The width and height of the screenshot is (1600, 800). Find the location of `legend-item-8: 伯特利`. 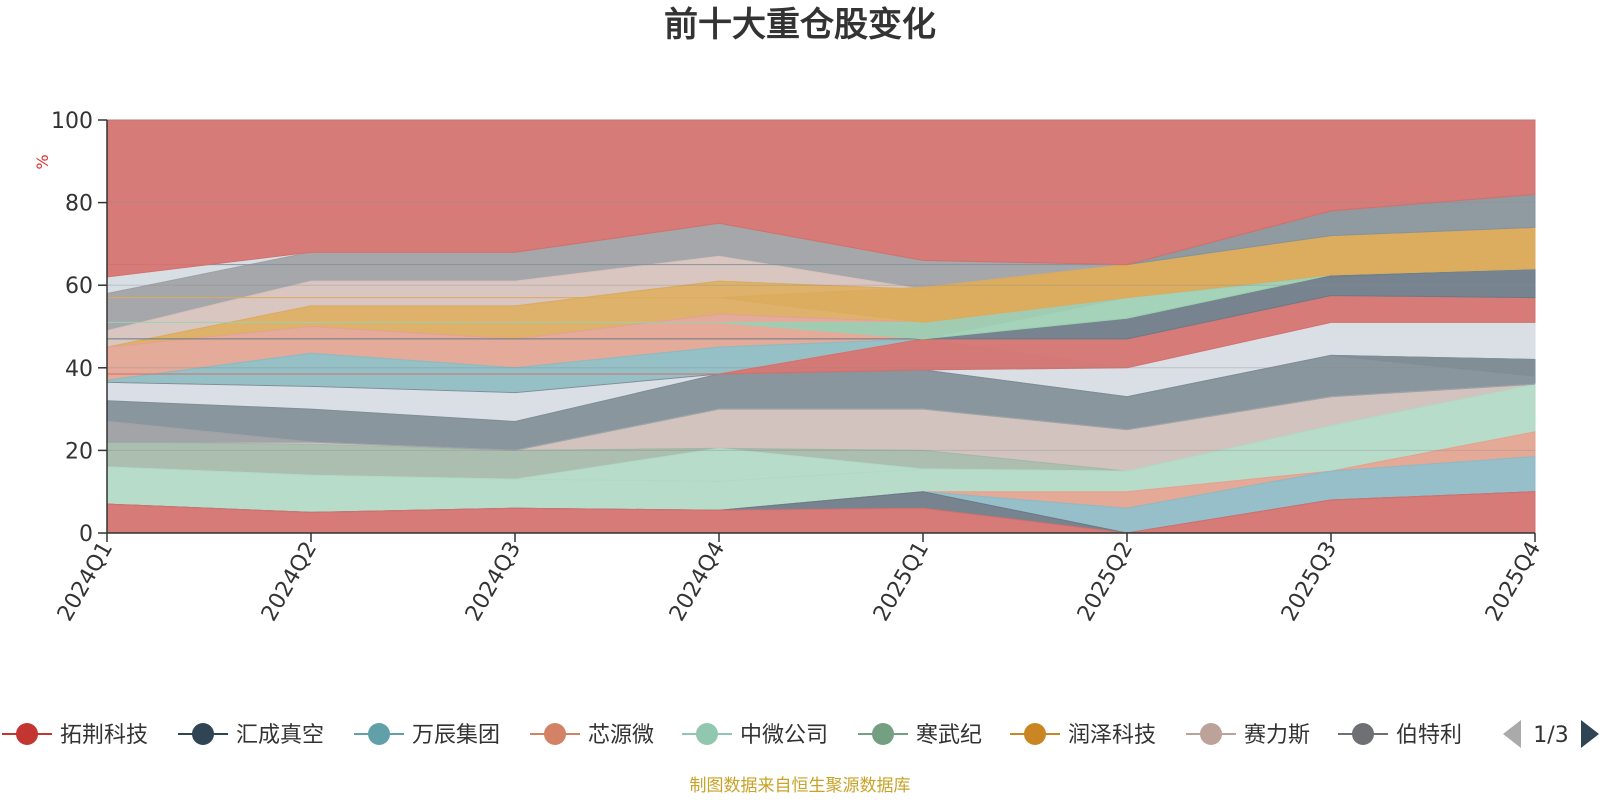

legend-item-8: 伯特利 is located at coordinates (1400, 735).